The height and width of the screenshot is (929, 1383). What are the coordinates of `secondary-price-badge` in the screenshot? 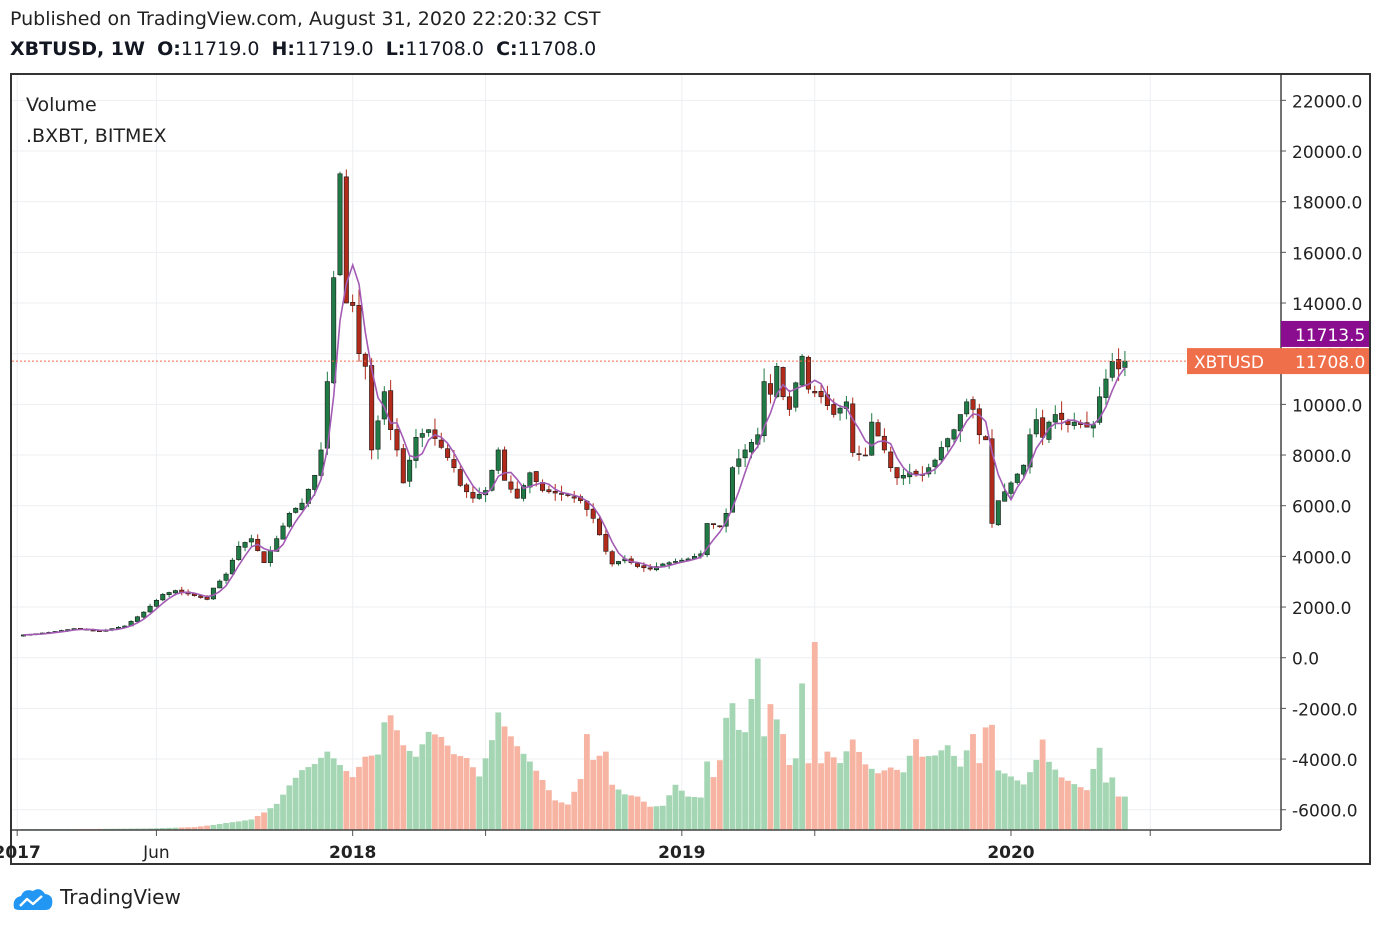 It's located at (1325, 333).